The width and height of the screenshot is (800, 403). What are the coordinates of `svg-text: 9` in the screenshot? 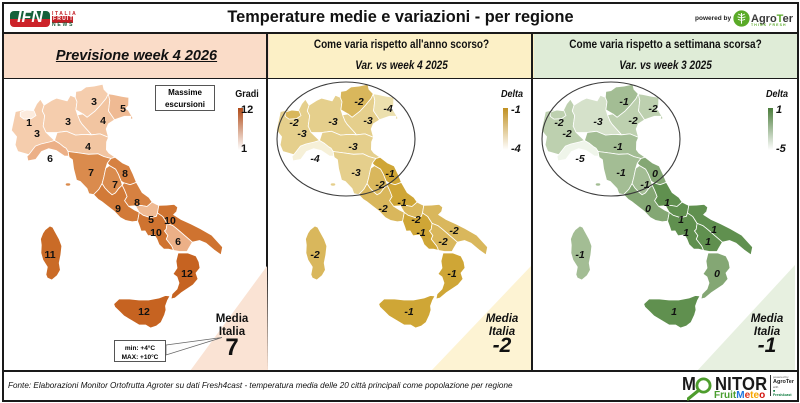 It's located at (118, 209).